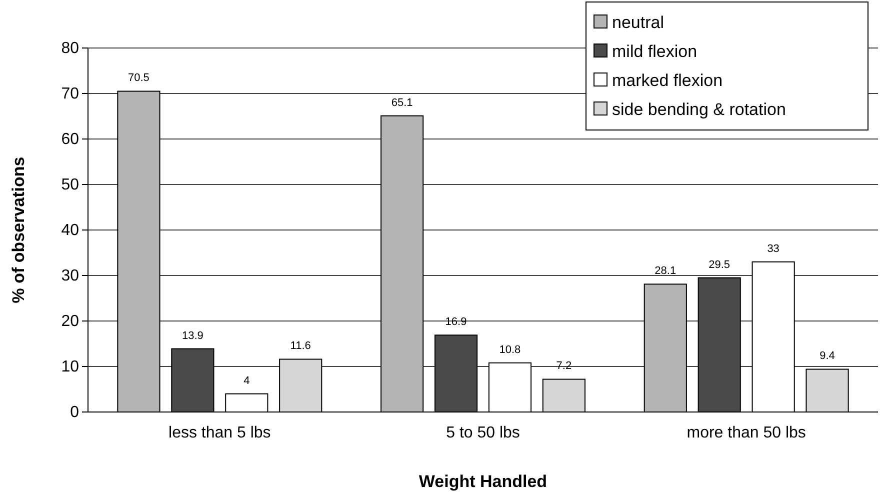 This screenshot has width=882, height=495. What do you see at coordinates (70, 276) in the screenshot?
I see `y-tick-label: 30` at bounding box center [70, 276].